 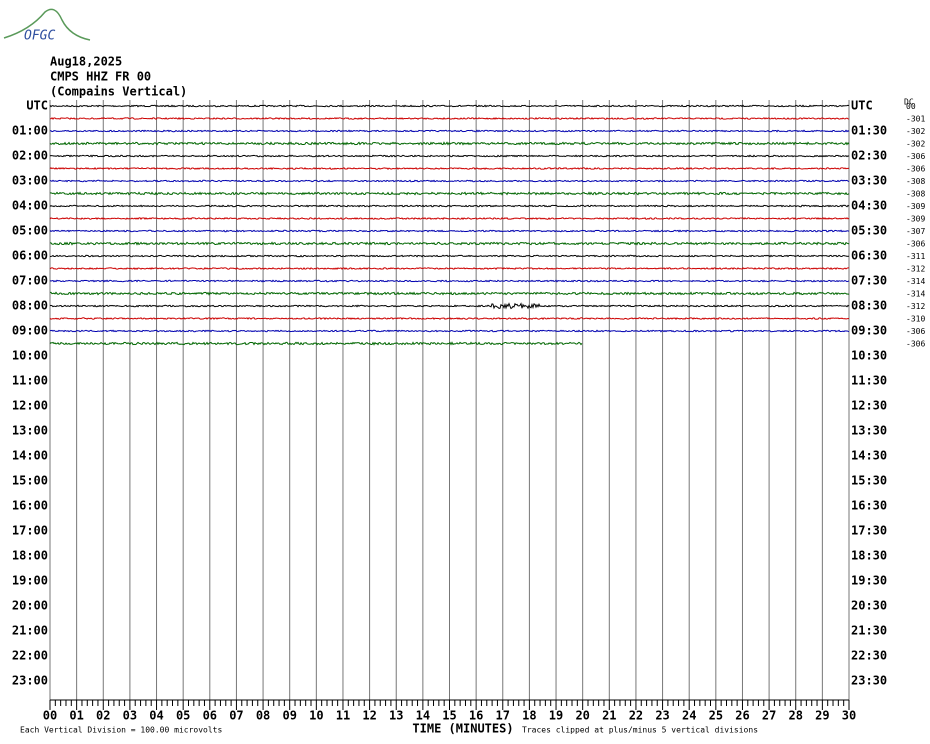 I want to click on offset-label: 00, so click(x=911, y=106).